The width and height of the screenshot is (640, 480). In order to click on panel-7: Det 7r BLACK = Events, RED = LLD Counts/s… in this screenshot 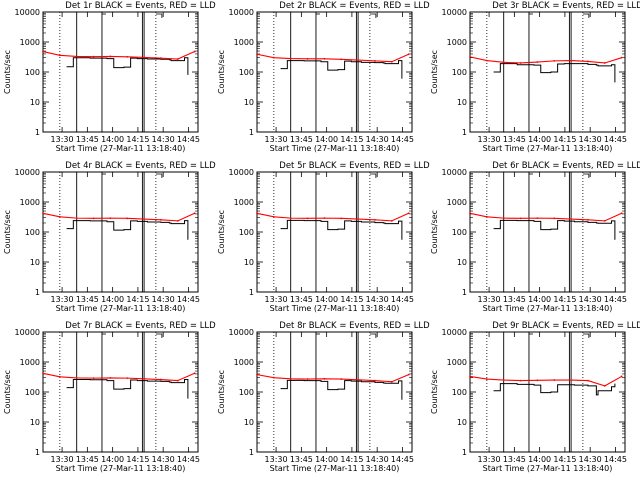, I will do `click(109, 397)`.